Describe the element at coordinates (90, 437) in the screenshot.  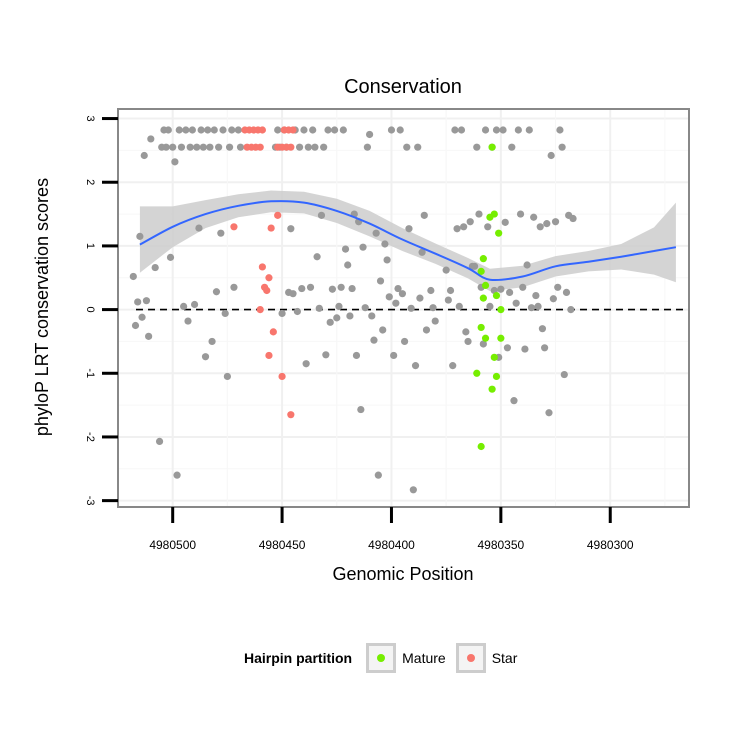
I see `y-tick-label: -2` at that location.